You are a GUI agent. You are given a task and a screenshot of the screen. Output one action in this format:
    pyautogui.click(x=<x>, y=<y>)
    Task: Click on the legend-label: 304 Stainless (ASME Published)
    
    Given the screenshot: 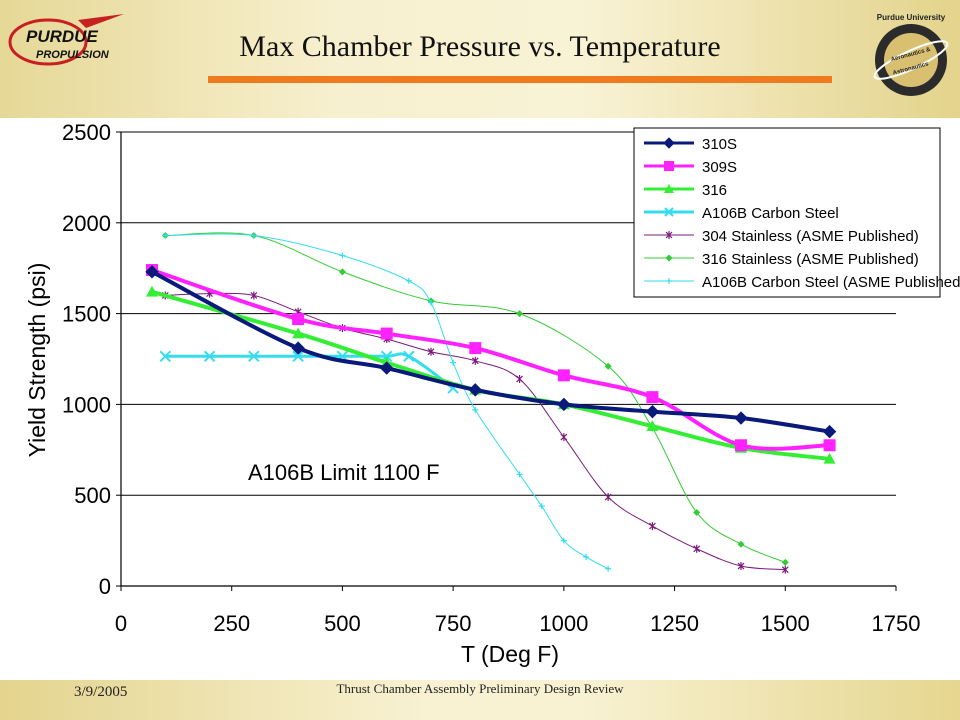 What is the action you would take?
    pyautogui.click(x=810, y=236)
    